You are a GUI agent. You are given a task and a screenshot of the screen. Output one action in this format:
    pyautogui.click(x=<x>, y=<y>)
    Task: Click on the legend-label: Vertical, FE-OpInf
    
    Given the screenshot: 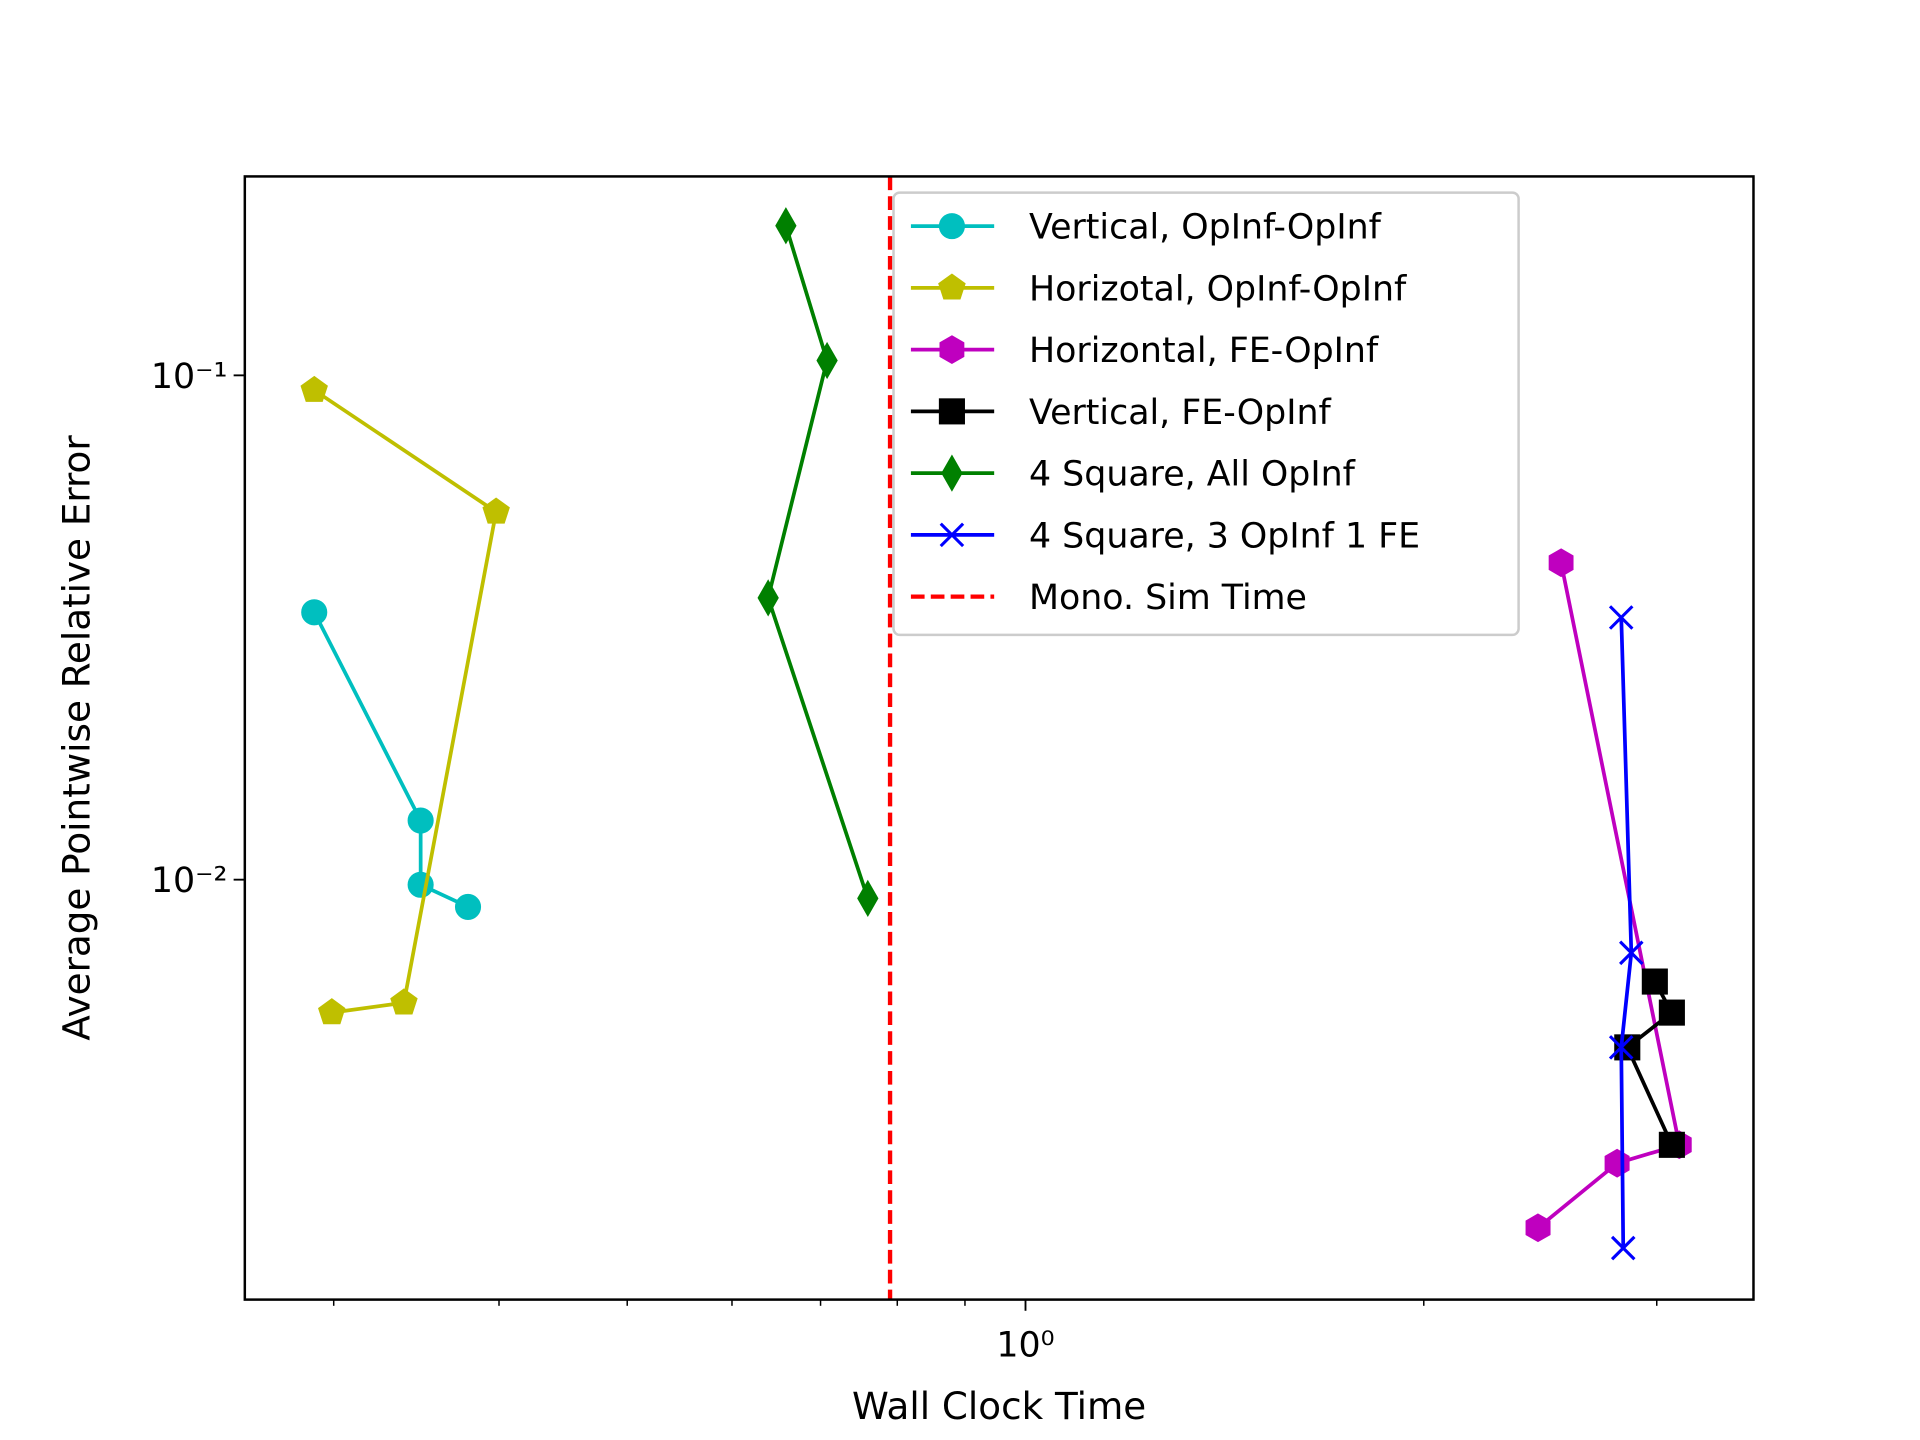 What is the action you would take?
    pyautogui.click(x=1180, y=413)
    